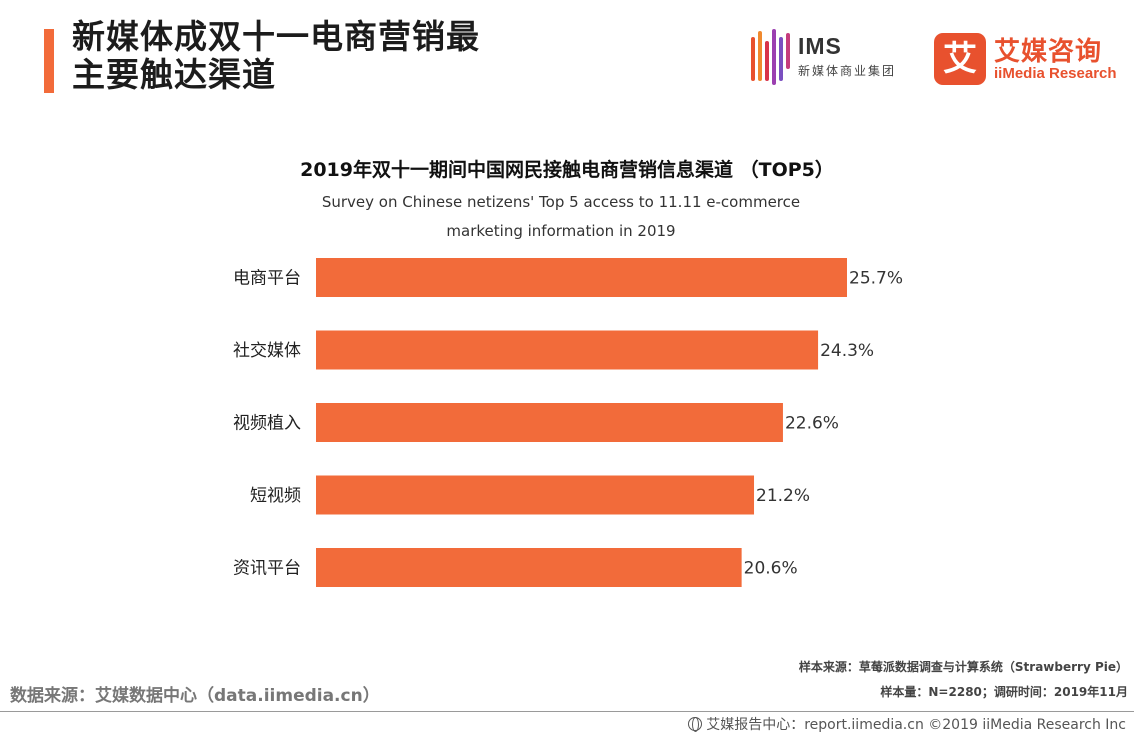 The height and width of the screenshot is (737, 1134). Describe the element at coordinates (847, 71) in the screenshot. I see `ims-subtitle: 新媒体商业集团` at that location.